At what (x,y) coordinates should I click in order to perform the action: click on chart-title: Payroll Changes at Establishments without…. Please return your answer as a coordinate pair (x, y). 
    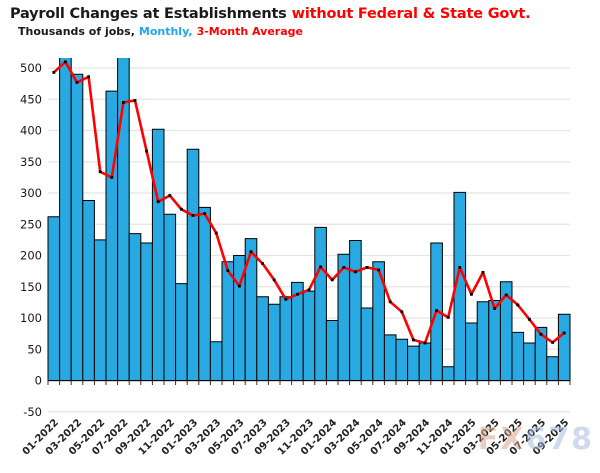
    Looking at the image, I should click on (302, 14).